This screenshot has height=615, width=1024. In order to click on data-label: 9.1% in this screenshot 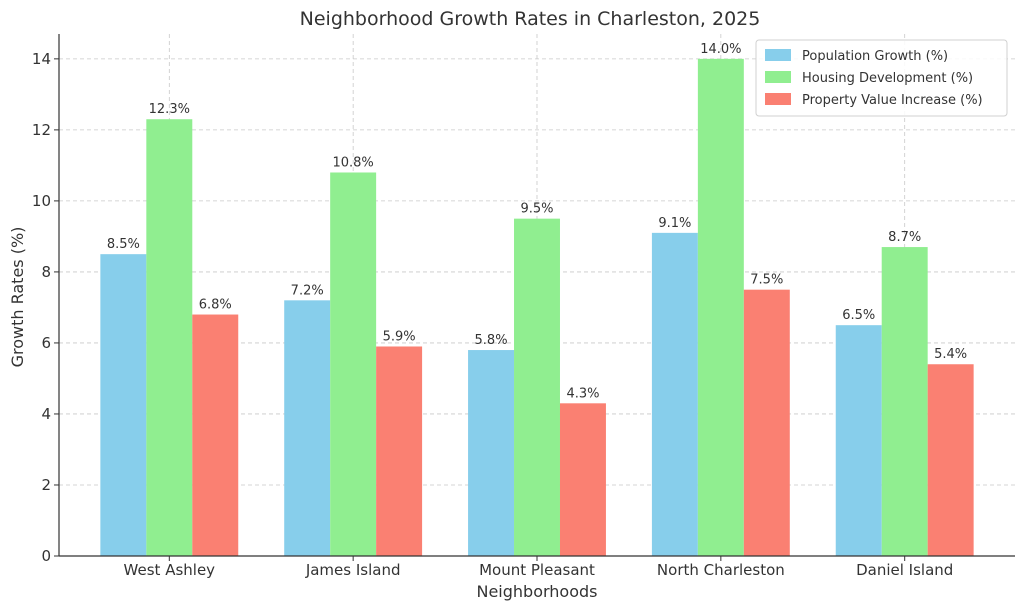, I will do `click(674, 223)`.